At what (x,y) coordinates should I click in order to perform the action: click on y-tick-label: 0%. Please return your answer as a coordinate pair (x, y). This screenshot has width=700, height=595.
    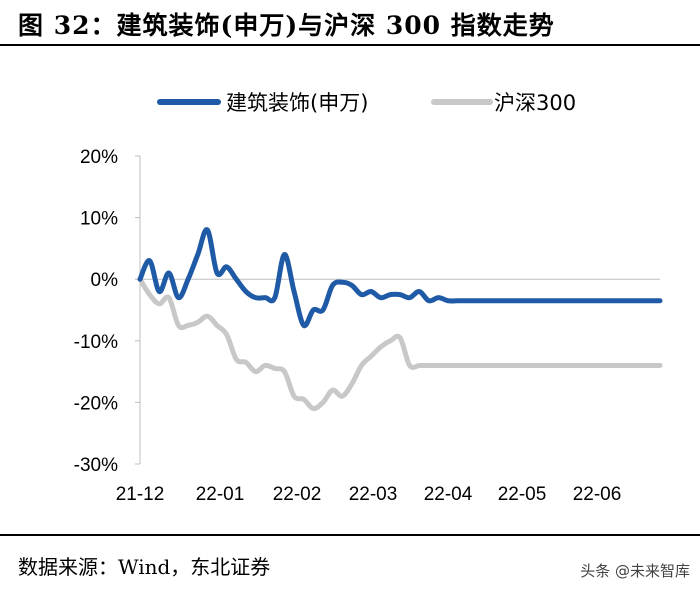
    Looking at the image, I should click on (105, 280).